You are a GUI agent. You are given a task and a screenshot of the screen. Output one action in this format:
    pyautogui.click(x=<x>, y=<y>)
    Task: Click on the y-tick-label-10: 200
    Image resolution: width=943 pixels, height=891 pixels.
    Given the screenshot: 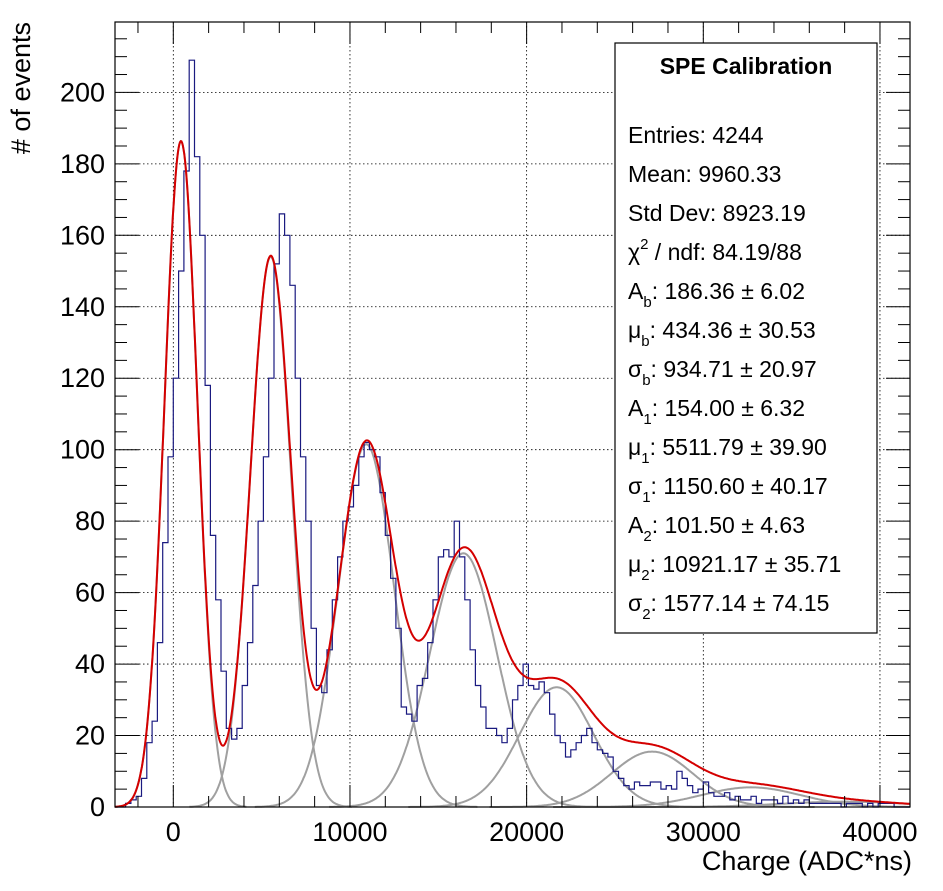 What is the action you would take?
    pyautogui.click(x=82, y=92)
    